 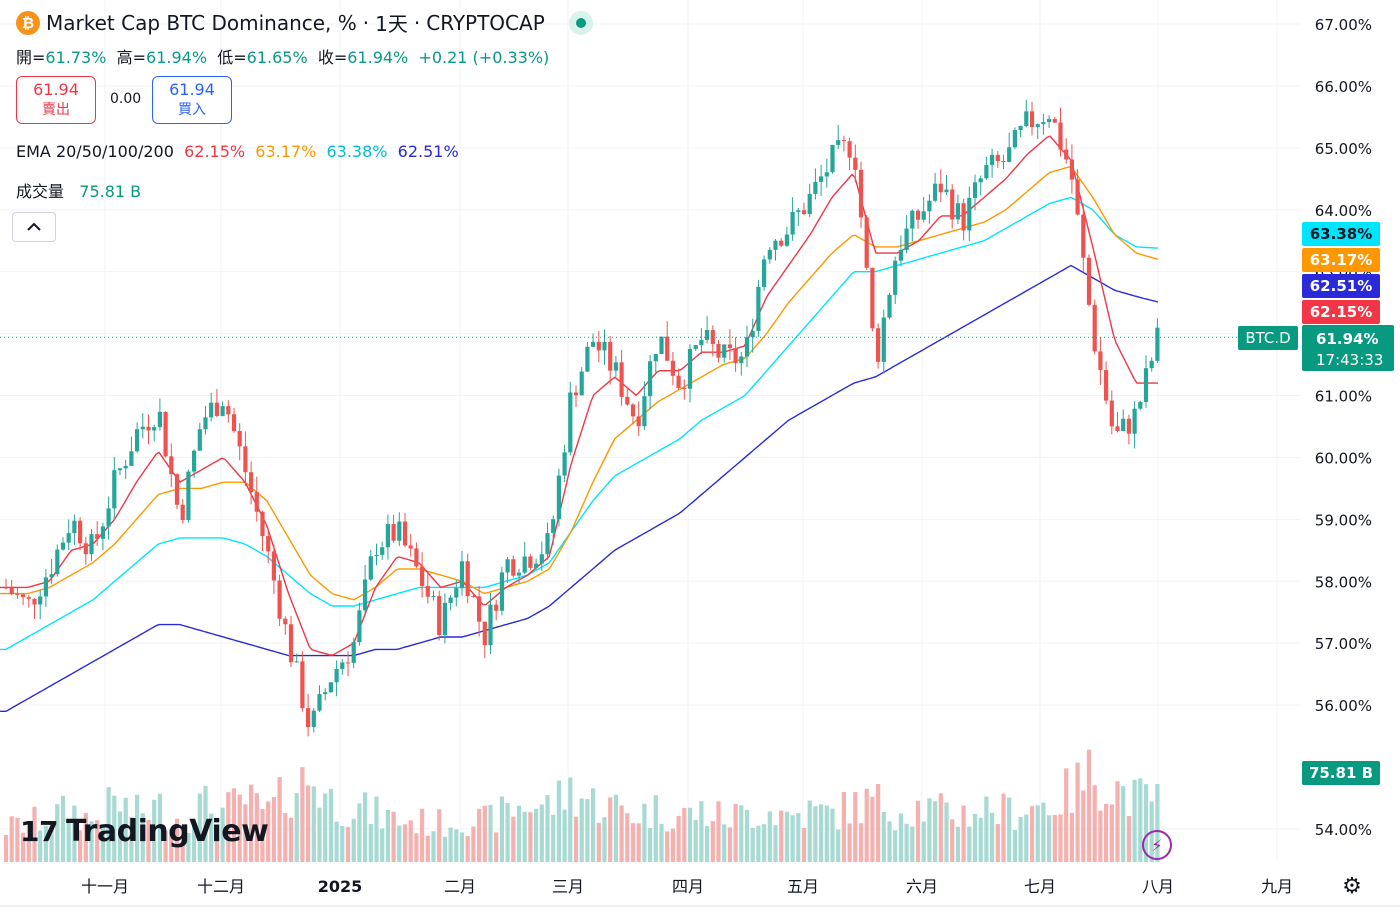 I want to click on sell-label: 賣出, so click(x=56, y=110).